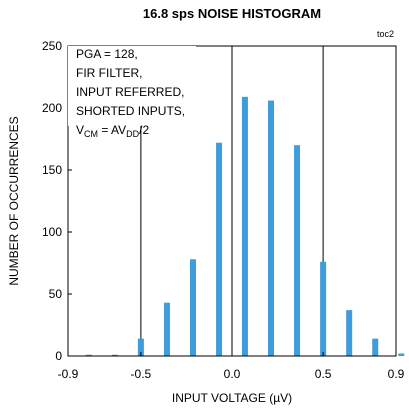  Describe the element at coordinates (52, 232) in the screenshot. I see `y-tick-label: 100` at that location.